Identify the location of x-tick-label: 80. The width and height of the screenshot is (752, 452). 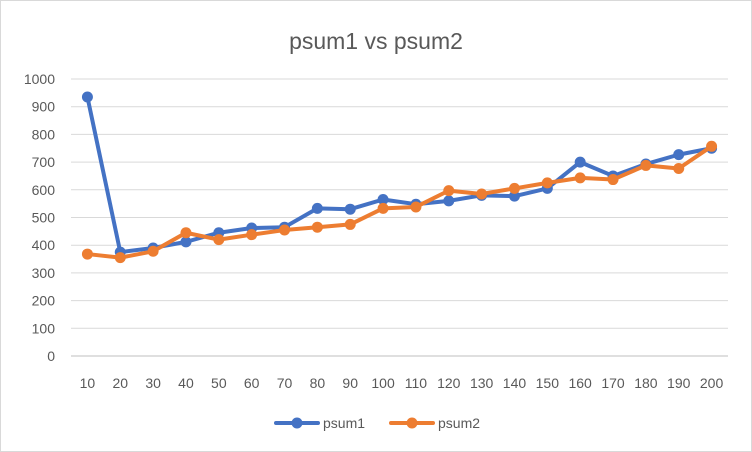
(318, 383).